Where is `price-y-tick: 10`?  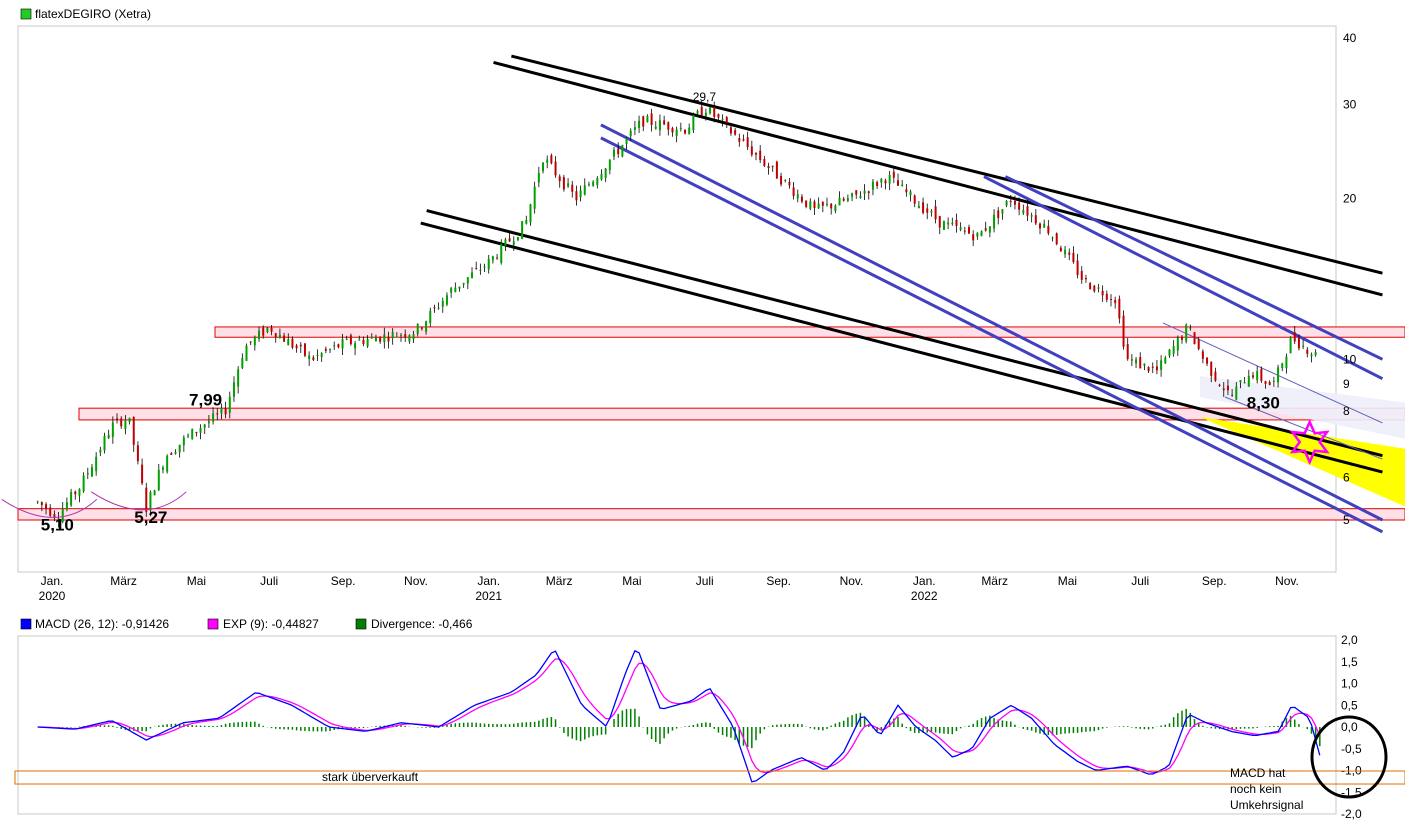
price-y-tick: 10 is located at coordinates (1350, 359).